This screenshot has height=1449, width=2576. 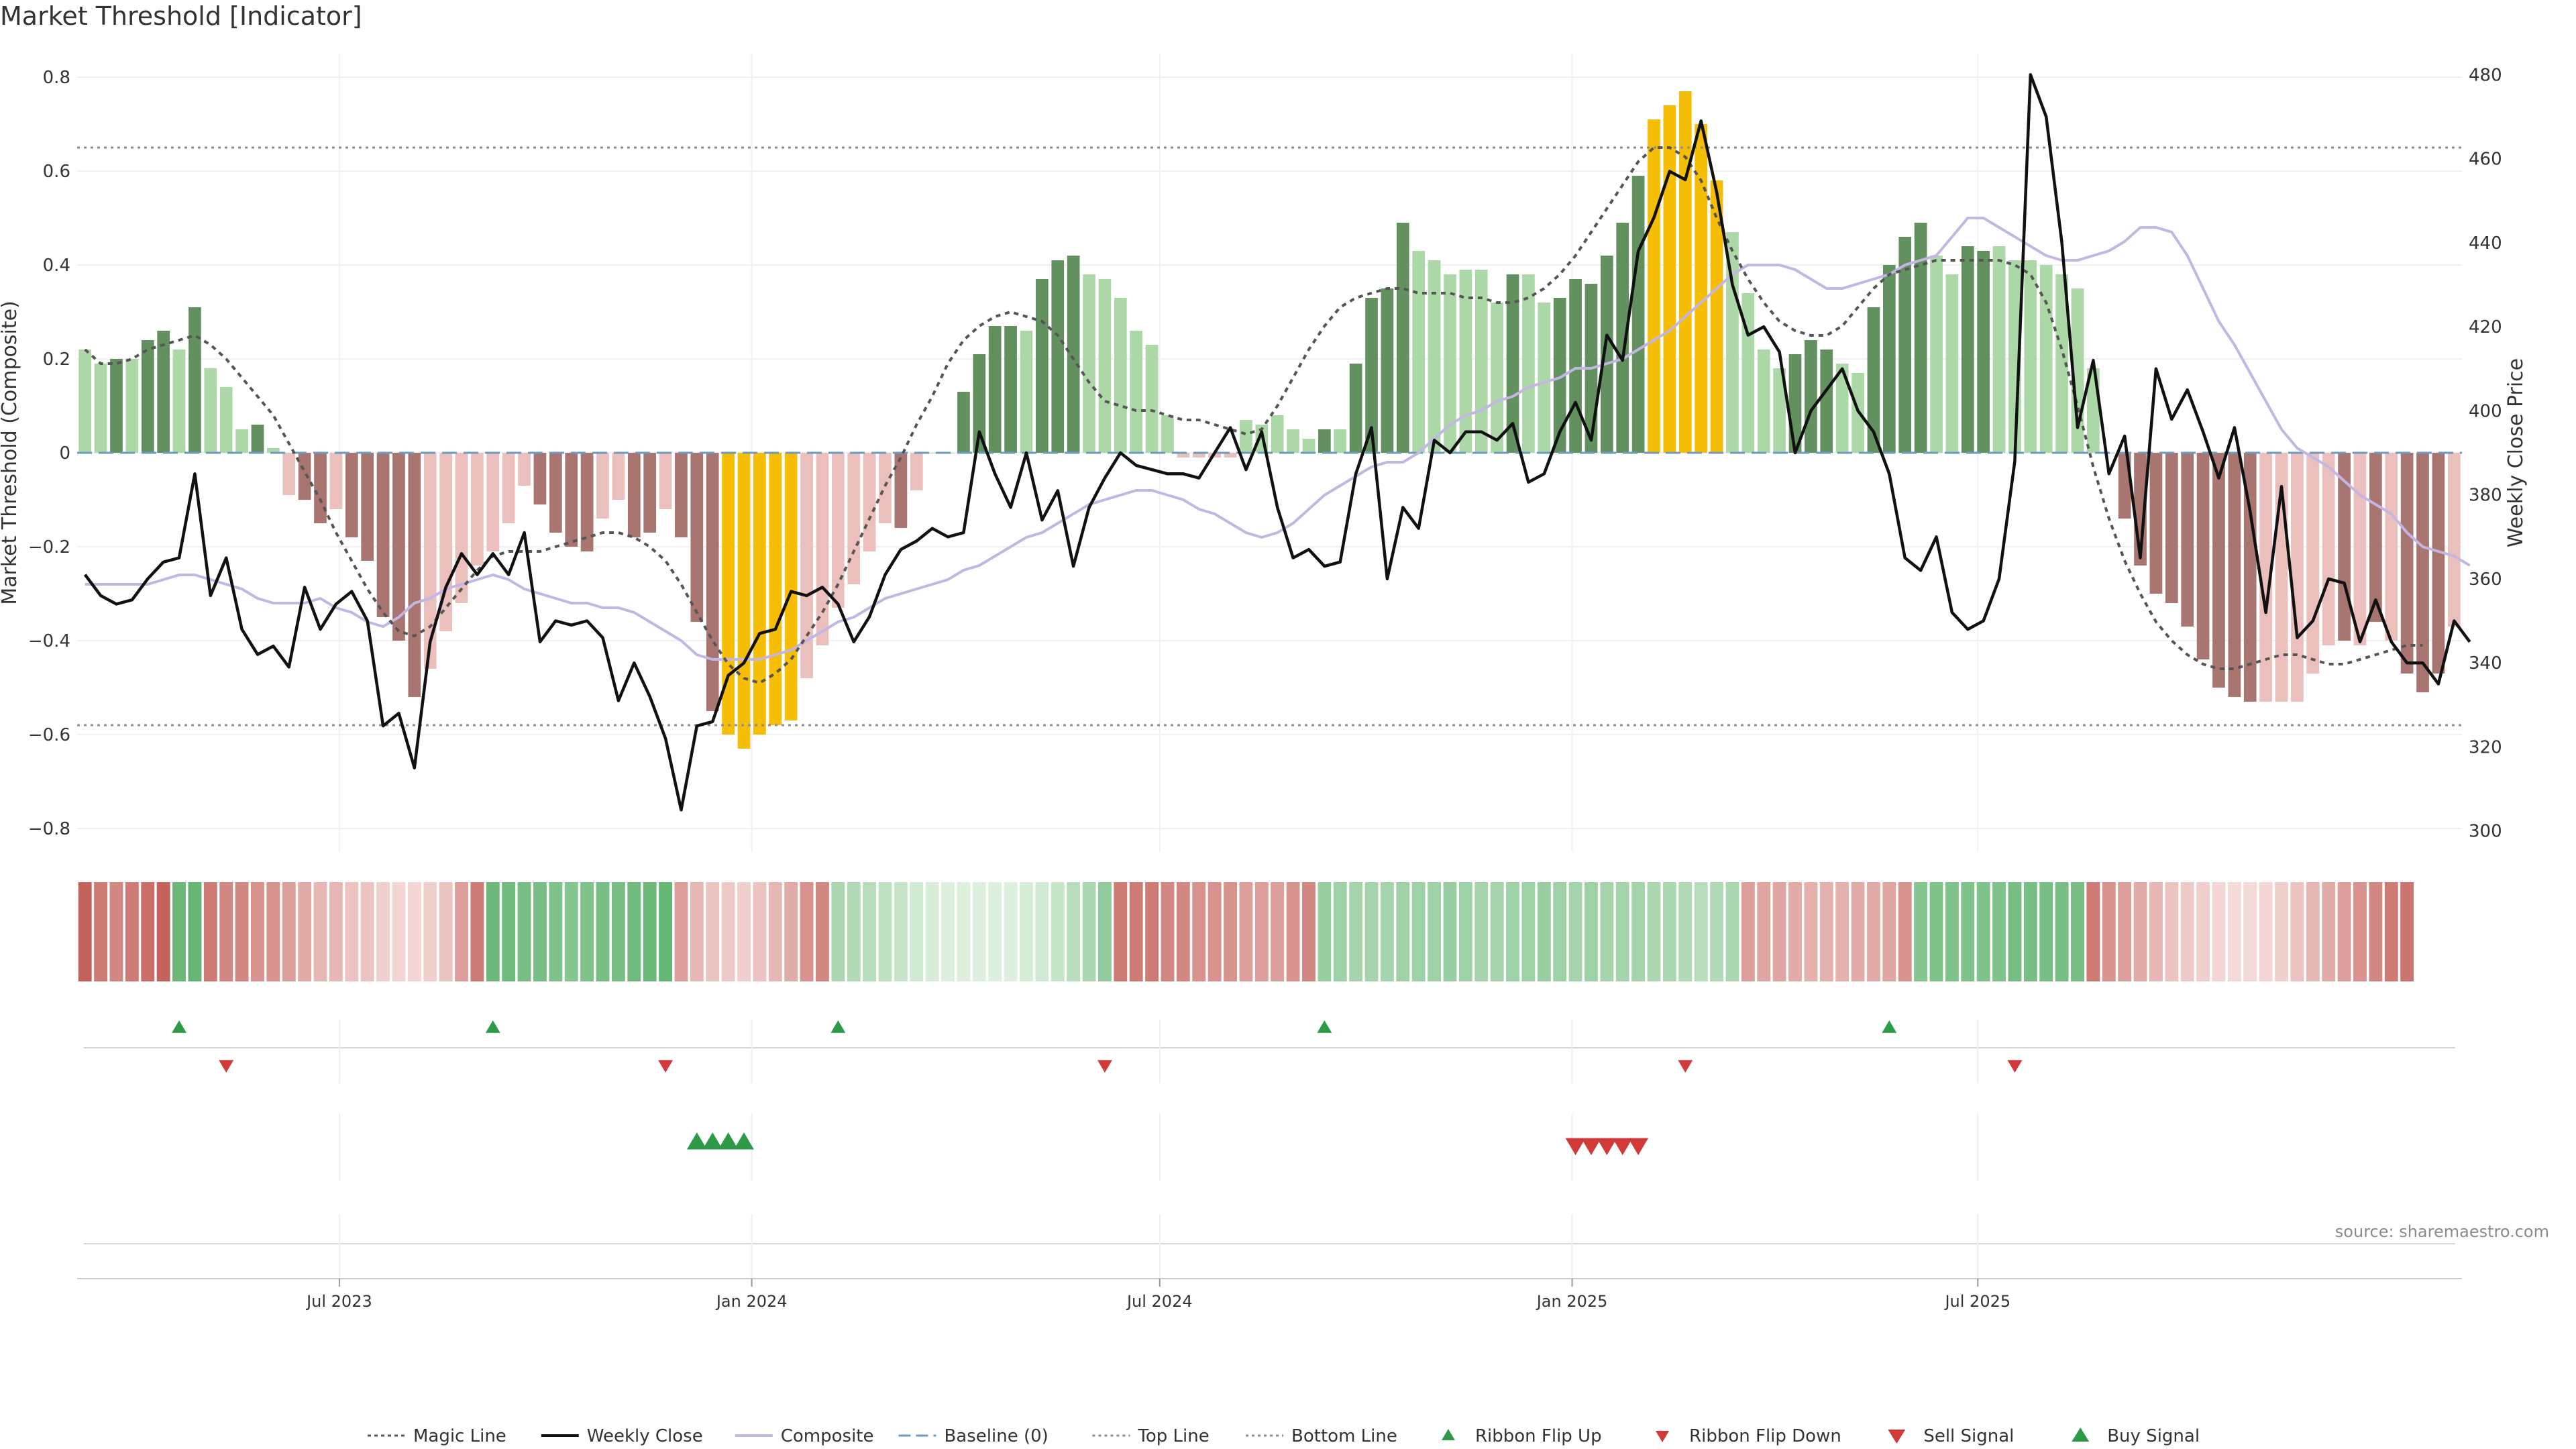 I want to click on y-right-tick-label: 340, so click(x=2485, y=663).